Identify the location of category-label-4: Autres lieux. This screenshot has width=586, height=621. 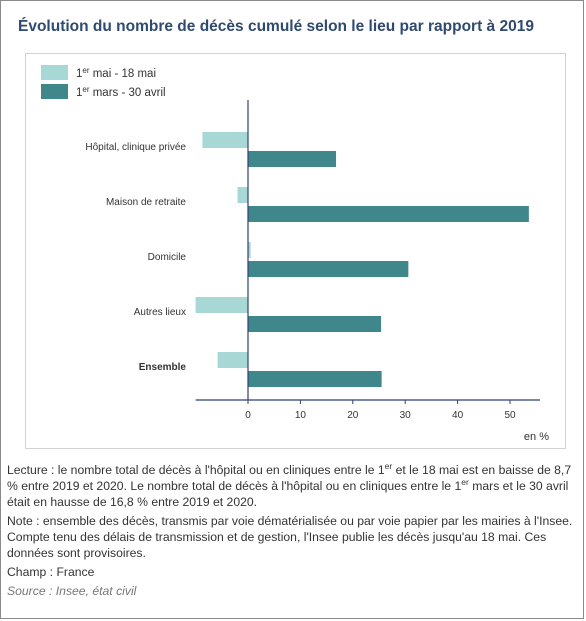
(160, 312).